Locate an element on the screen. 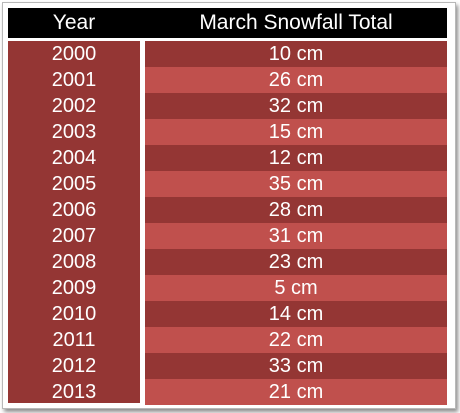  snowfall-column-header: March Snowfall Total is located at coordinates (296, 22).